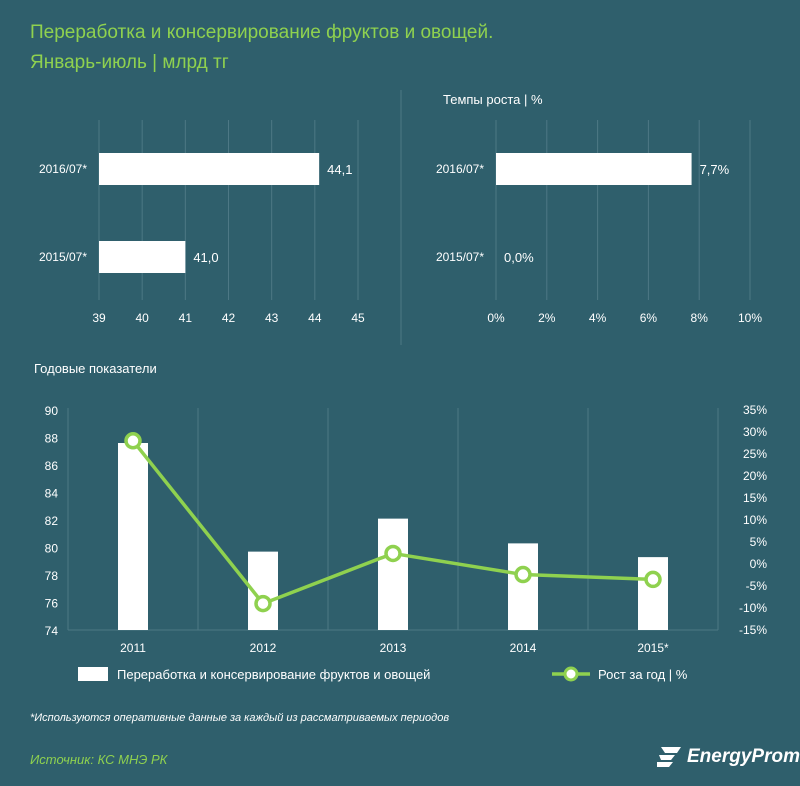 This screenshot has width=800, height=786. Describe the element at coordinates (133, 648) in the screenshot. I see `x-tick-label: 2011` at that location.